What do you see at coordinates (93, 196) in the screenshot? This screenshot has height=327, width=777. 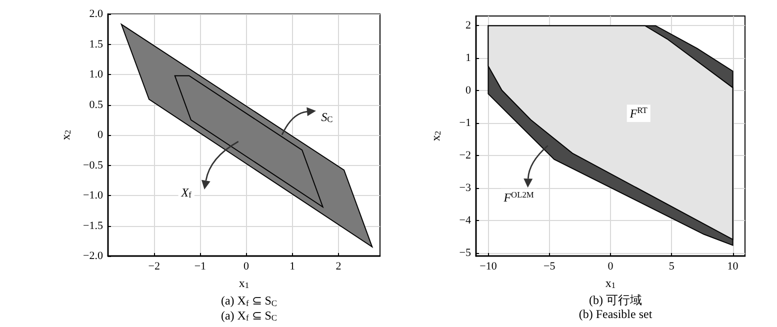 I see `y-tick-label: −1.0` at bounding box center [93, 196].